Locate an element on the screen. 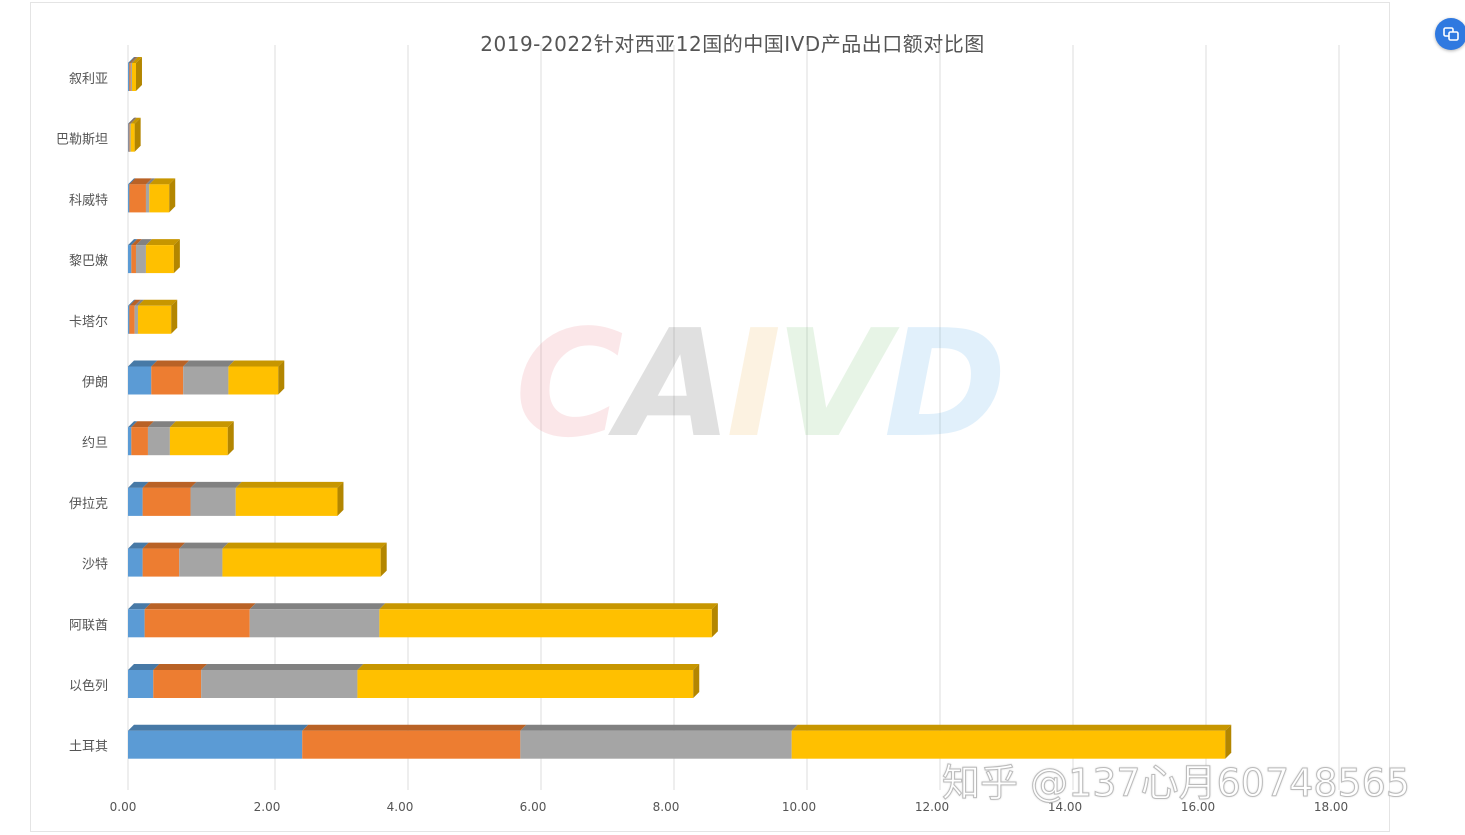 The image size is (1465, 835). category-label: 土耳其 is located at coordinates (88, 747).